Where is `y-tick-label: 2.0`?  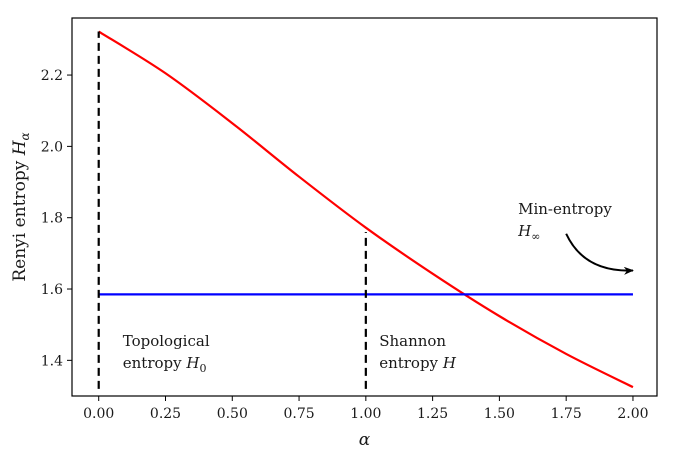 y-tick-label: 2.0 is located at coordinates (52, 147).